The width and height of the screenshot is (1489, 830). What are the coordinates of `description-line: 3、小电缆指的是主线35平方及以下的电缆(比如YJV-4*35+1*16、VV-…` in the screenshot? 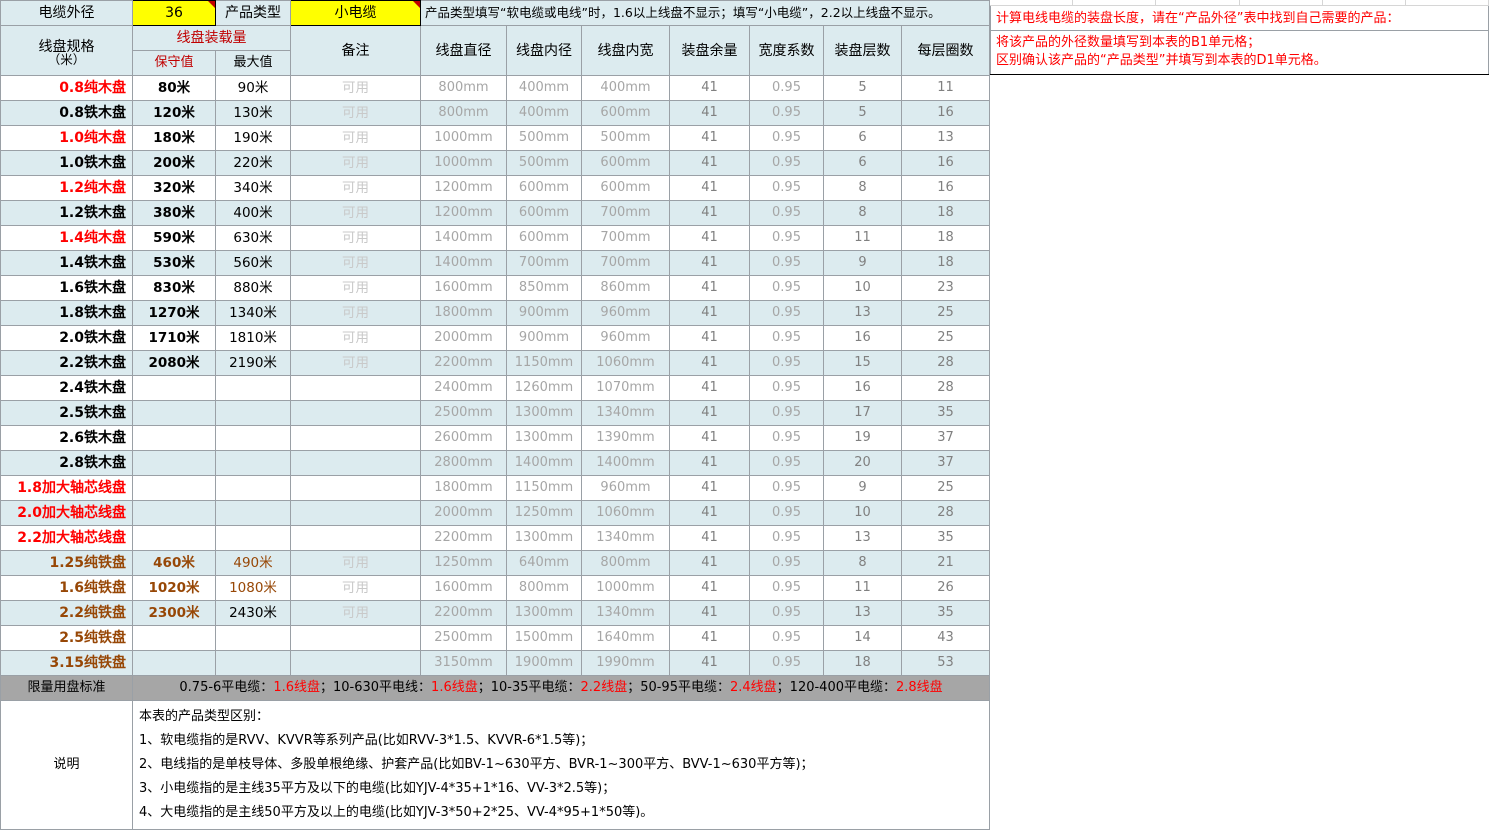 It's located at (377, 788).